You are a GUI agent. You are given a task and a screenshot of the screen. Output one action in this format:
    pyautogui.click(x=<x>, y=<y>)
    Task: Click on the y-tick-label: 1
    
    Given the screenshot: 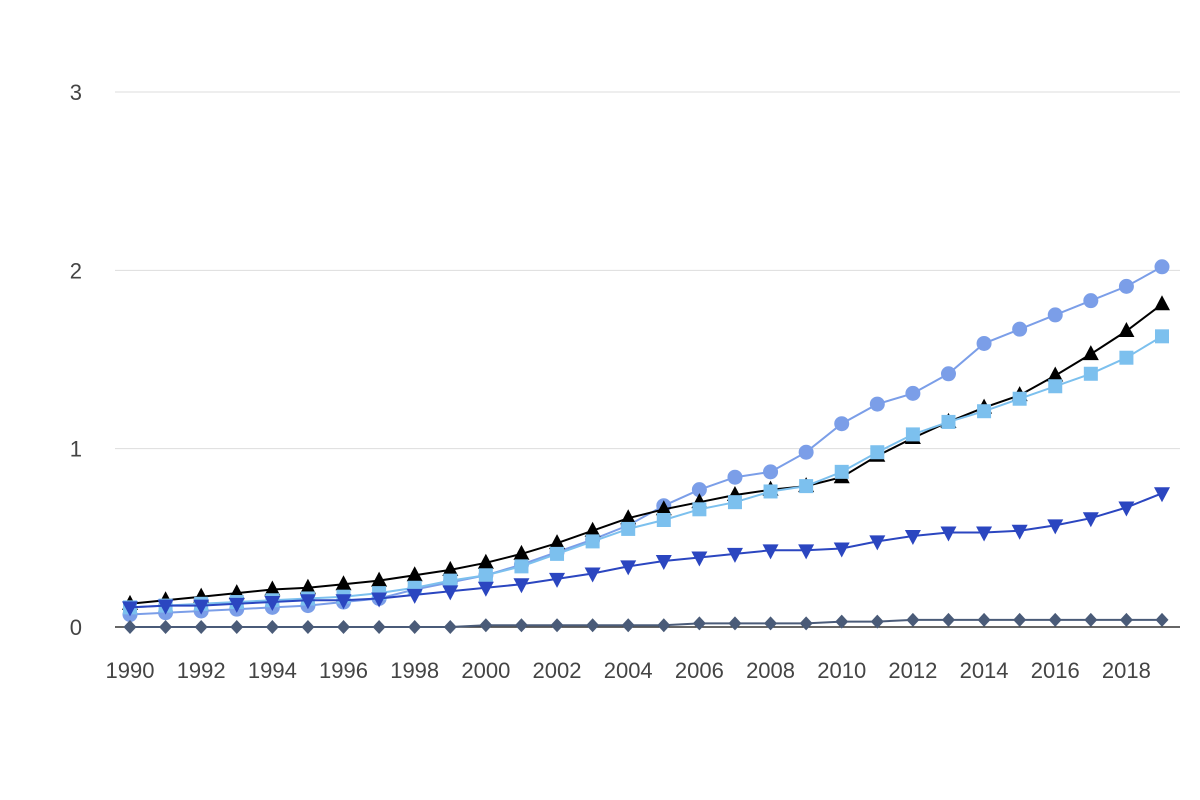 What is the action you would take?
    pyautogui.click(x=76, y=449)
    